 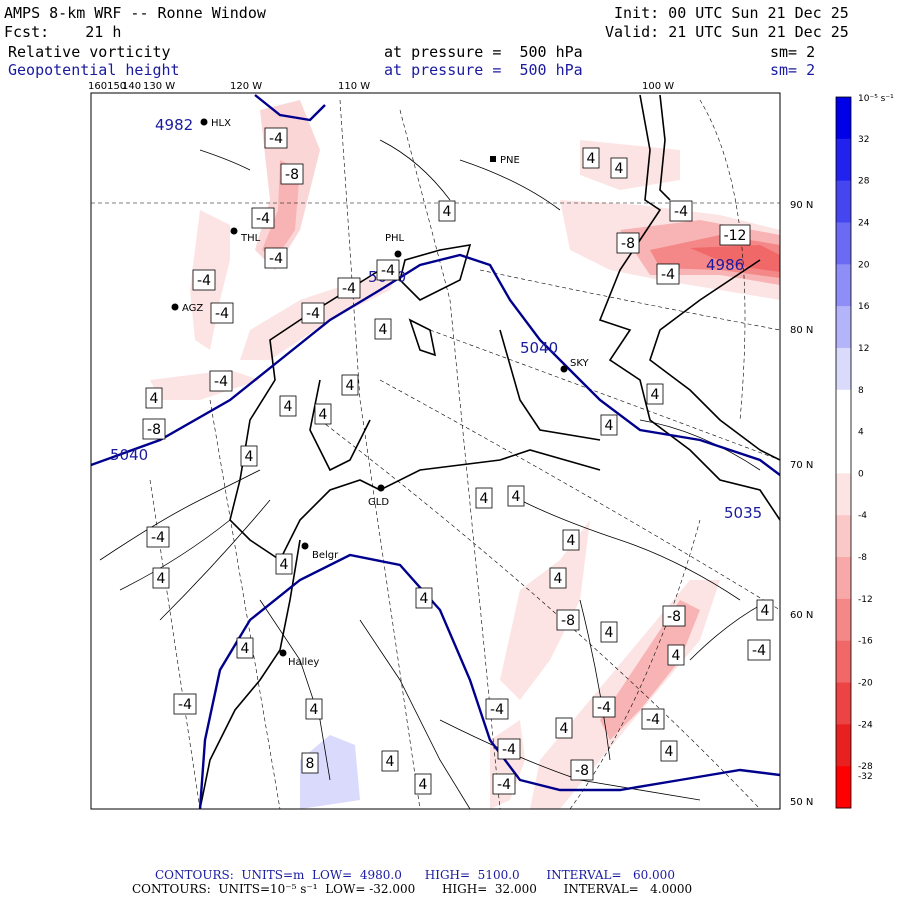 What do you see at coordinates (107, 86) in the screenshot?
I see `lon-label: 160150` at bounding box center [107, 86].